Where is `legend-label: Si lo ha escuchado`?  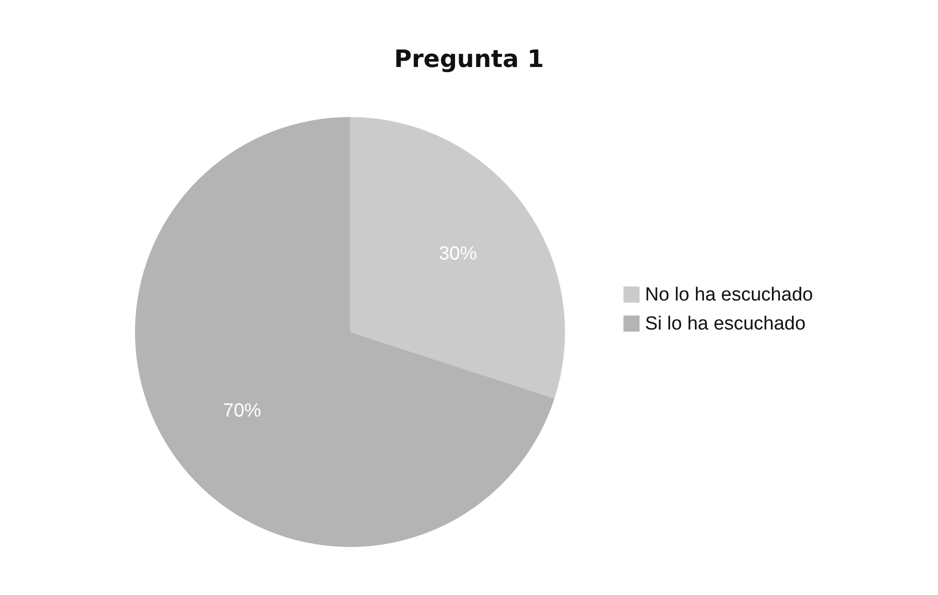
legend-label: Si lo ha escuchado is located at coordinates (725, 324).